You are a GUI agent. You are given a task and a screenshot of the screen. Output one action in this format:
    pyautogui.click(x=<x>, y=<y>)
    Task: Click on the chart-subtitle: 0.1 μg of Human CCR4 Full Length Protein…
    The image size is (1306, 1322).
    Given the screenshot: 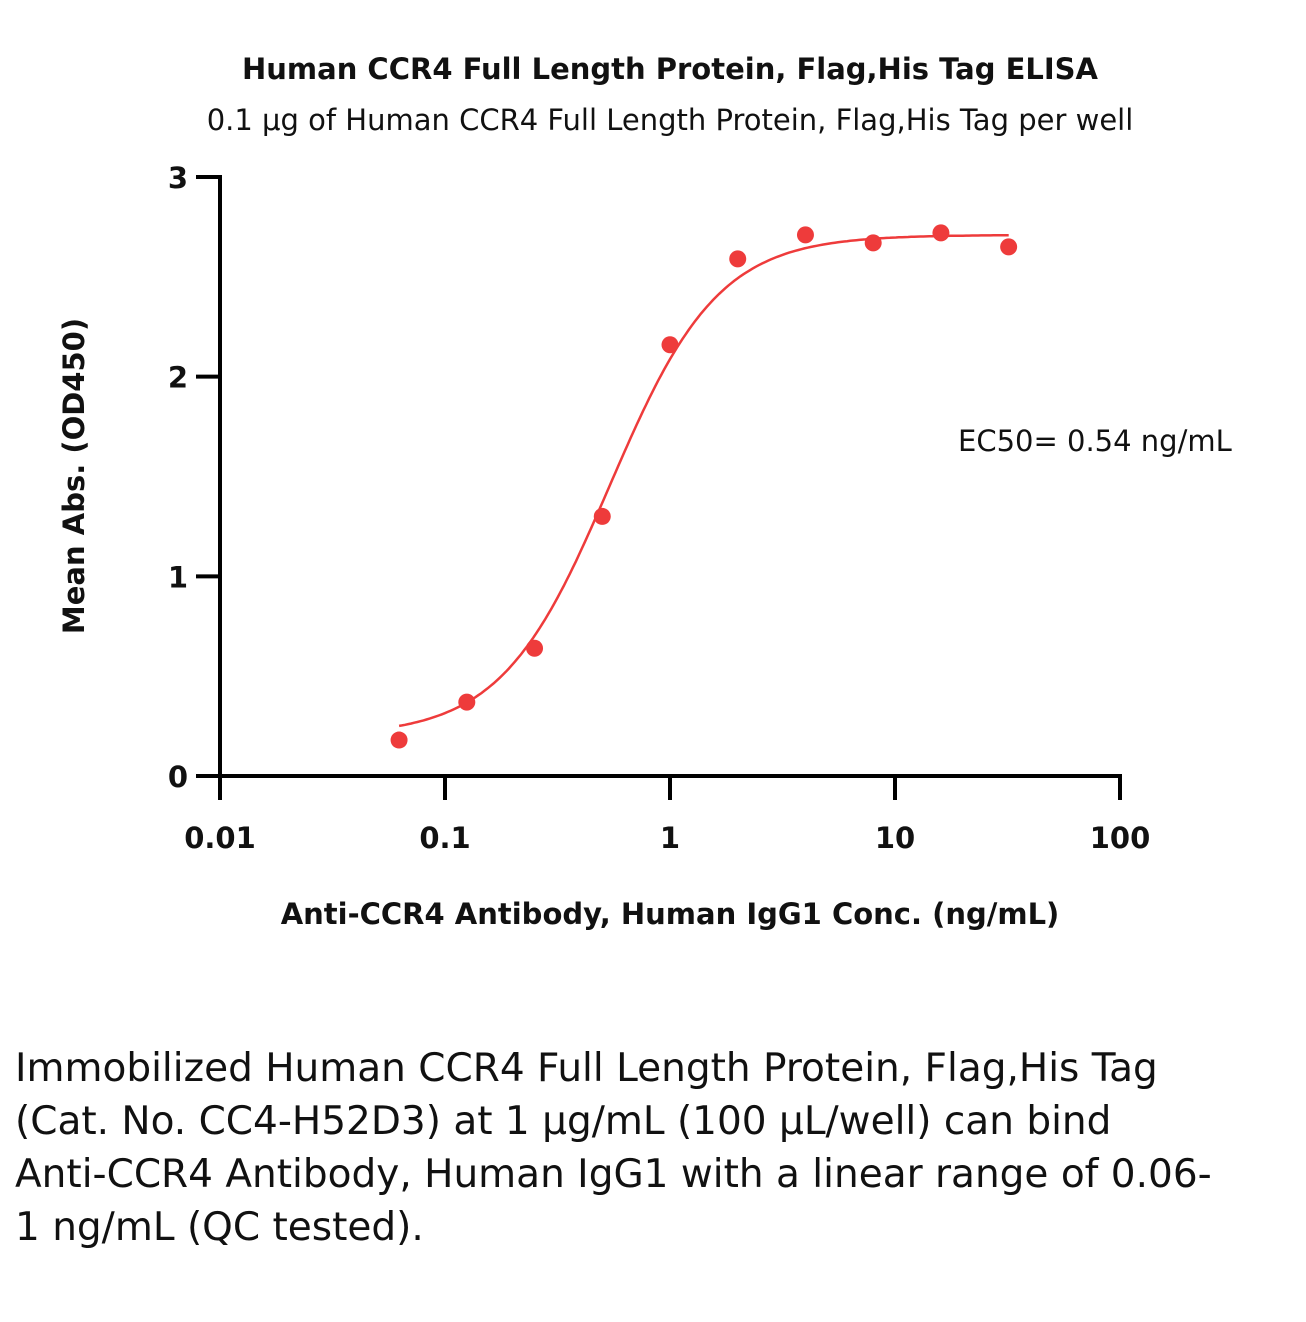 What is the action you would take?
    pyautogui.click(x=670, y=120)
    